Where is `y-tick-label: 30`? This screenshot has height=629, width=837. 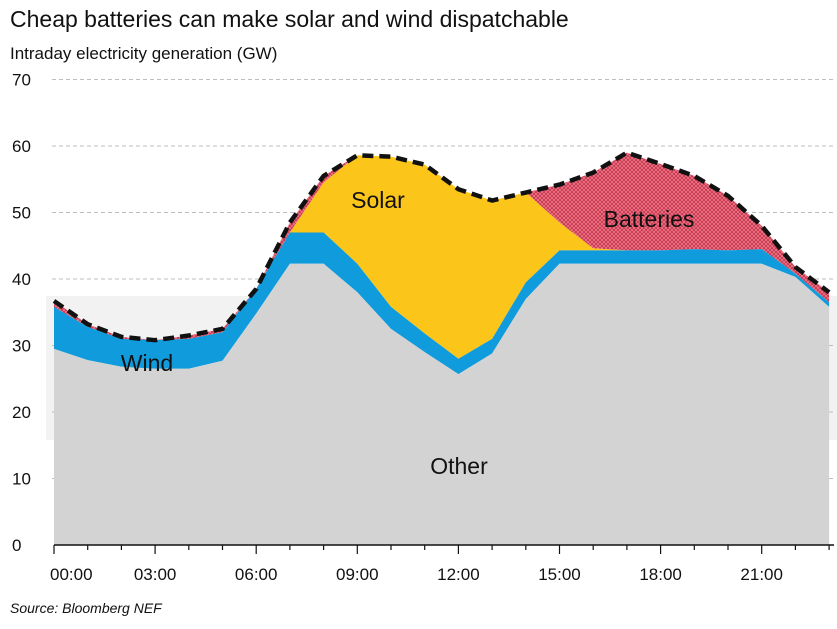
y-tick-label: 30 is located at coordinates (21, 346).